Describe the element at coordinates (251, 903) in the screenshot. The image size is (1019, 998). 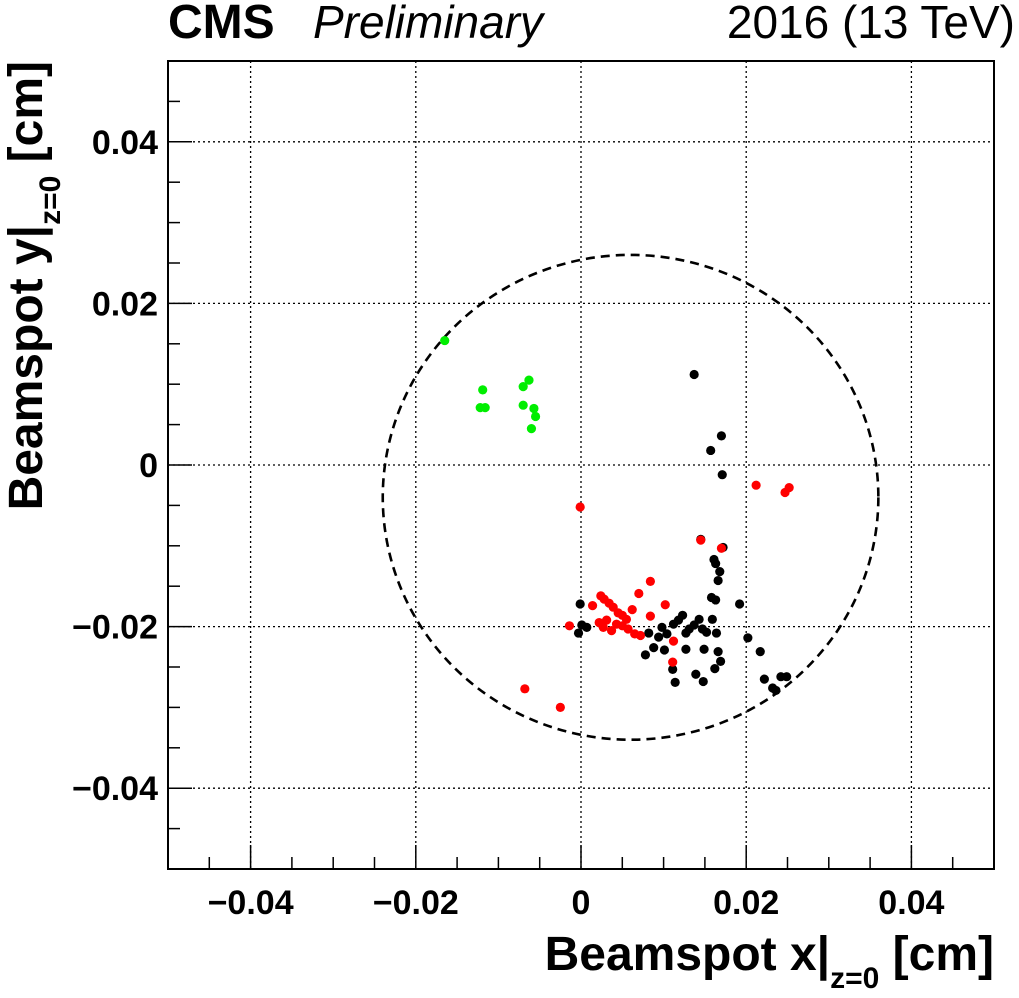
I see `x-tick-label: −0.04` at that location.